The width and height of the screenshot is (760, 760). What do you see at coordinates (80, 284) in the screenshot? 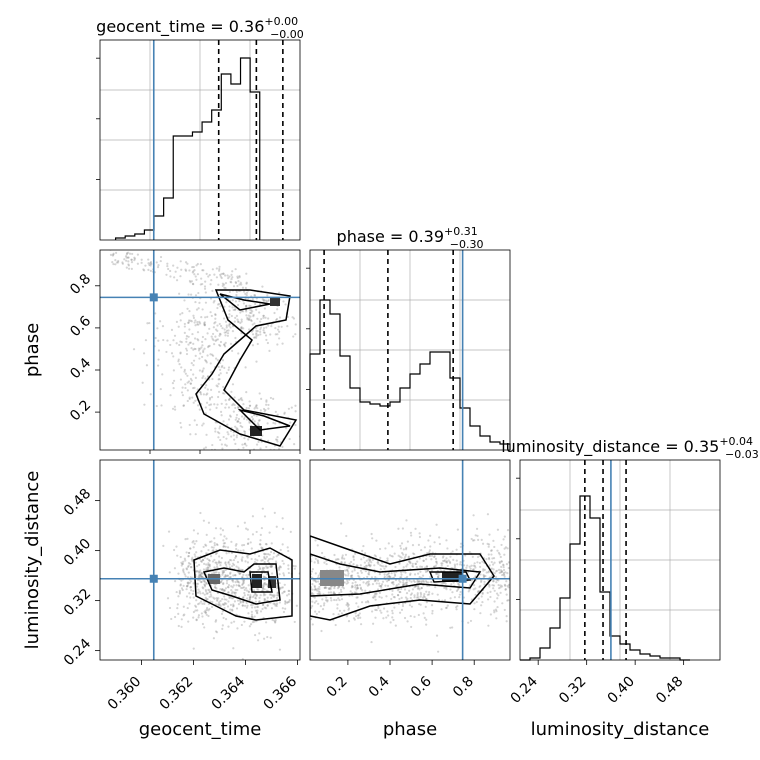
I see `y-tick-label: 0.8` at bounding box center [80, 284].